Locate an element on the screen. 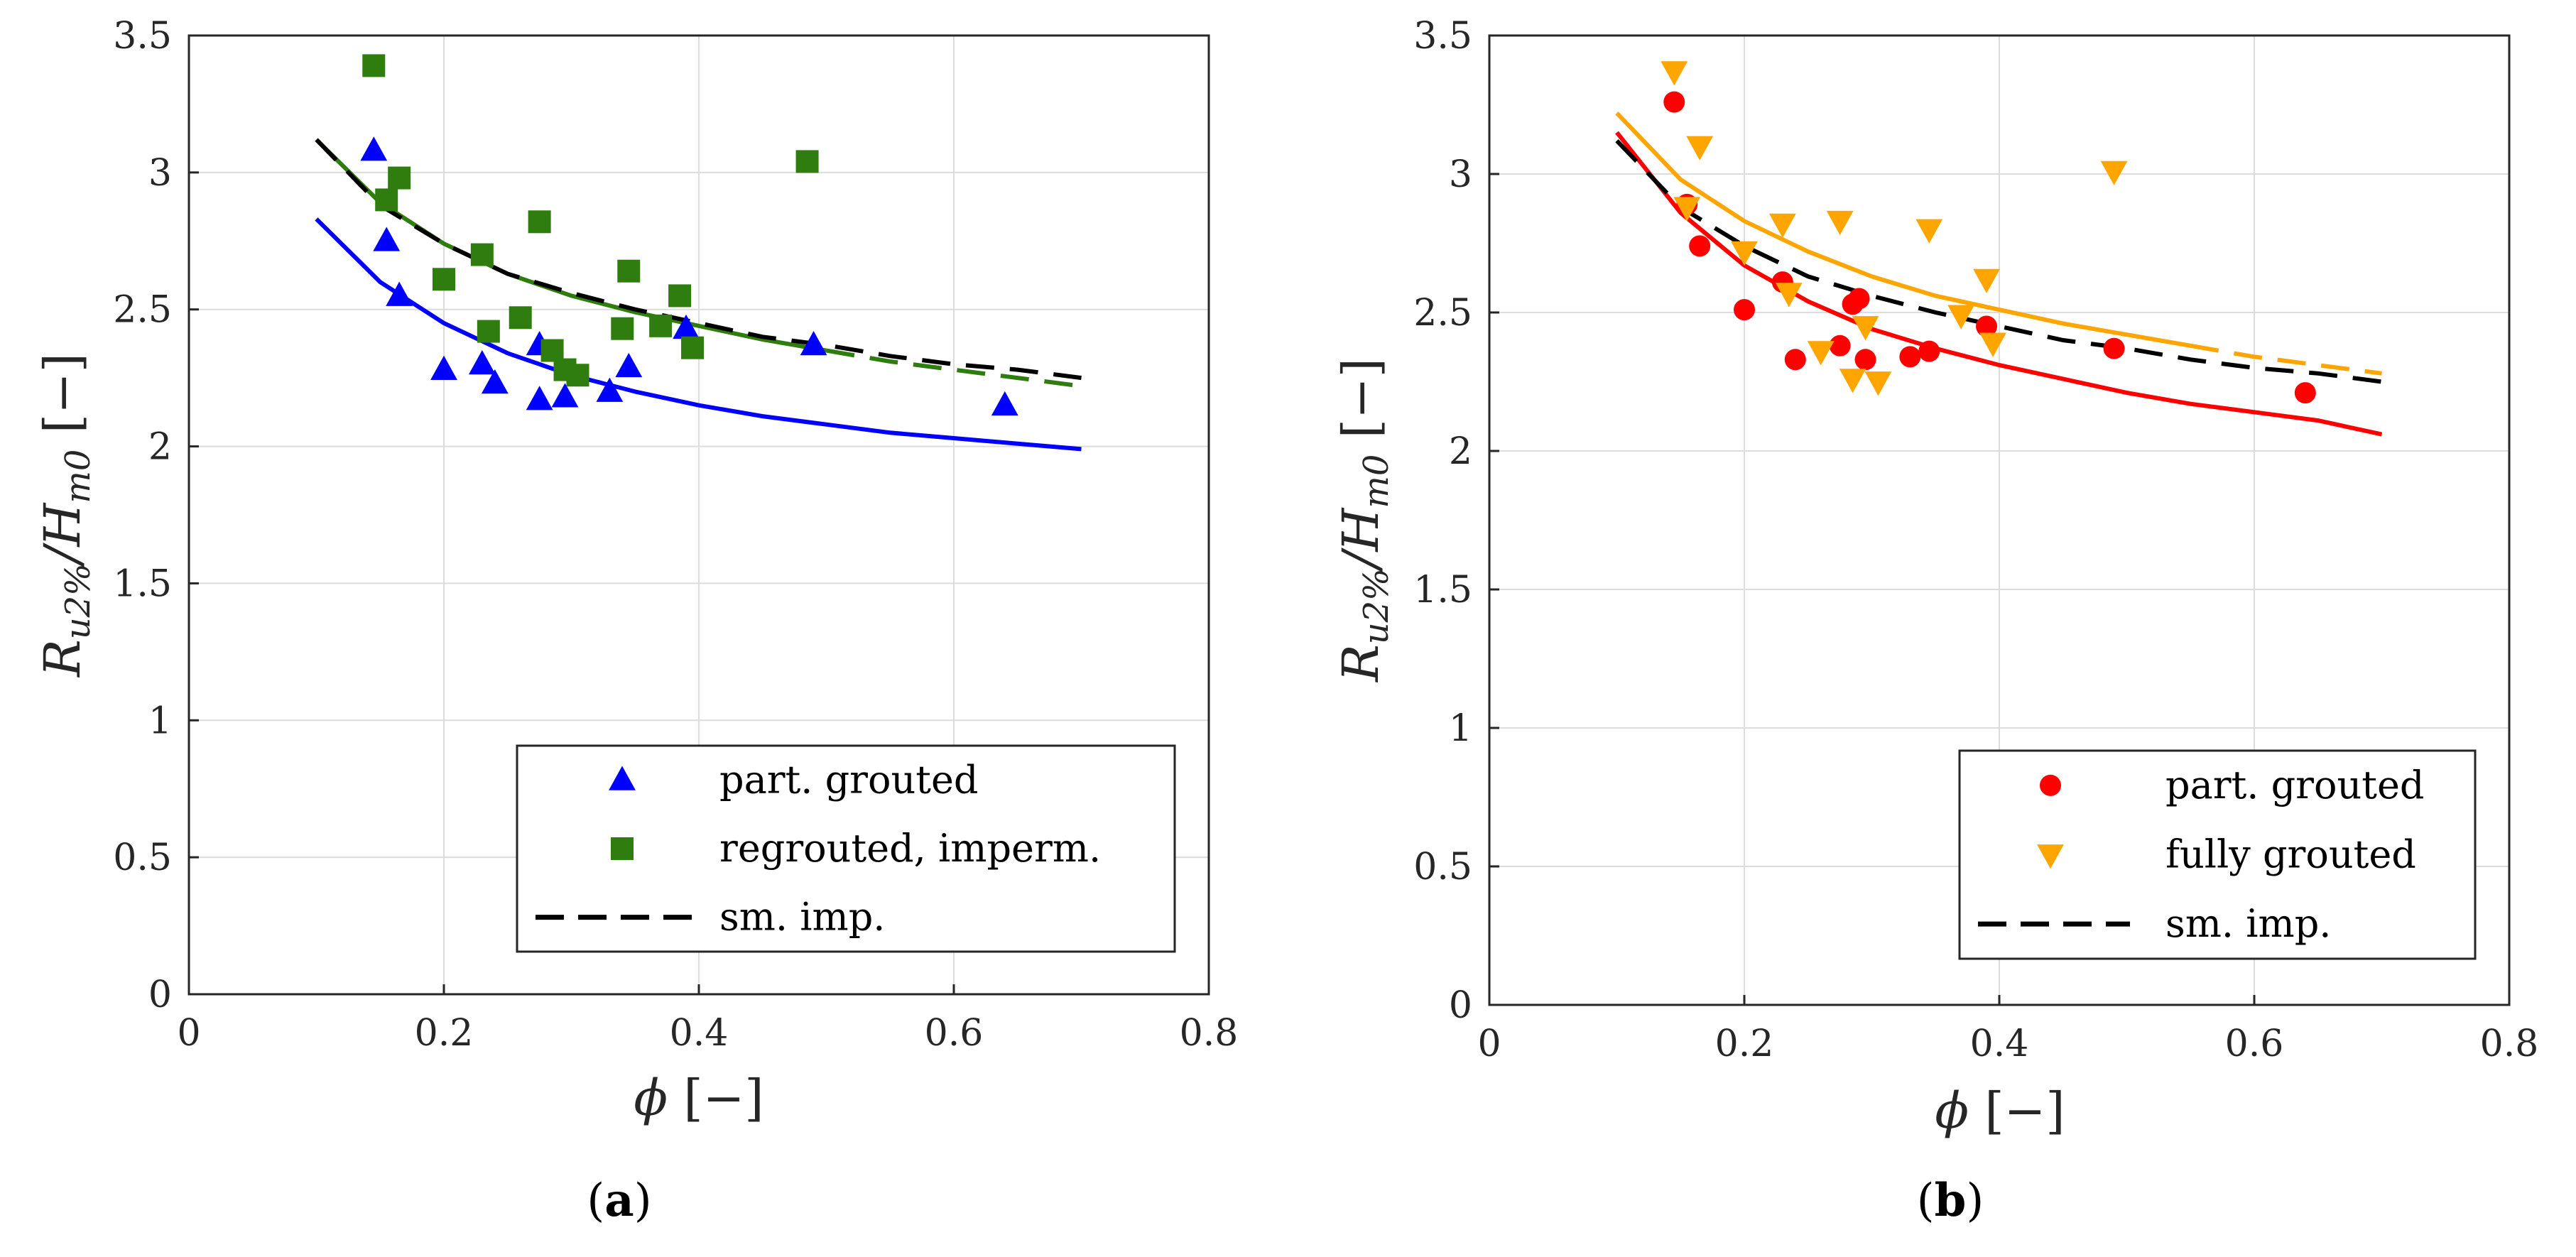 The width and height of the screenshot is (2576, 1257). panel-label: (b) is located at coordinates (1950, 1200).